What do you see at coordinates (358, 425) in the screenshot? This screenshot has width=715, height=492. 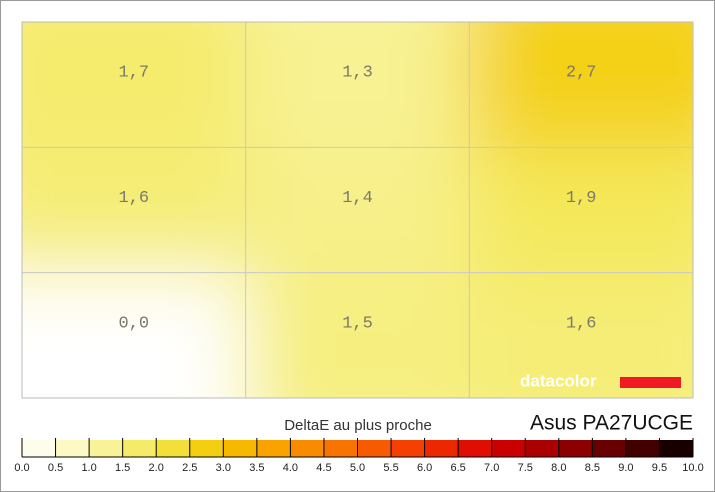 I see `chart-title: DeltaE au plus proche` at bounding box center [358, 425].